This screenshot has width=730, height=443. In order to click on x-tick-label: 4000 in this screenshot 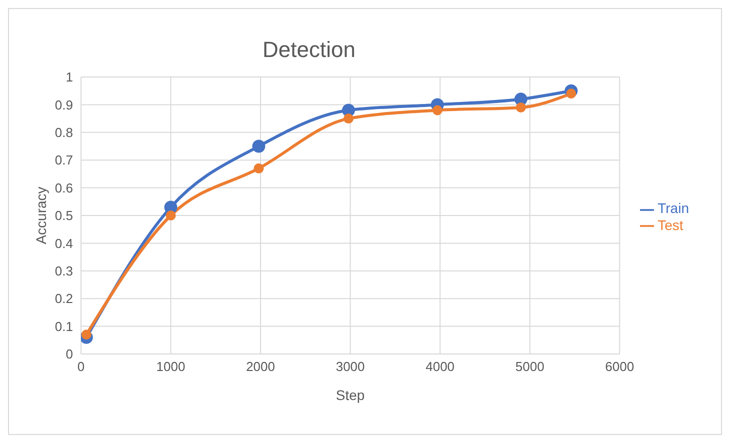, I will do `click(440, 366)`.